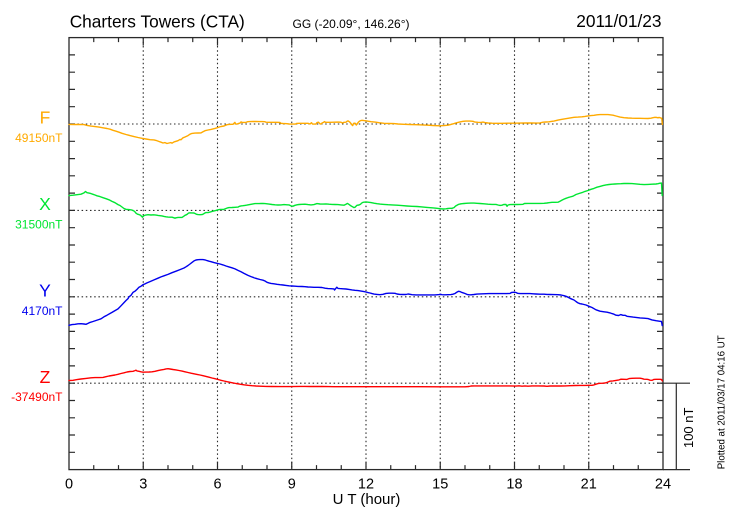  What do you see at coordinates (663, 485) in the screenshot?
I see `svg-text: 24` at bounding box center [663, 485].